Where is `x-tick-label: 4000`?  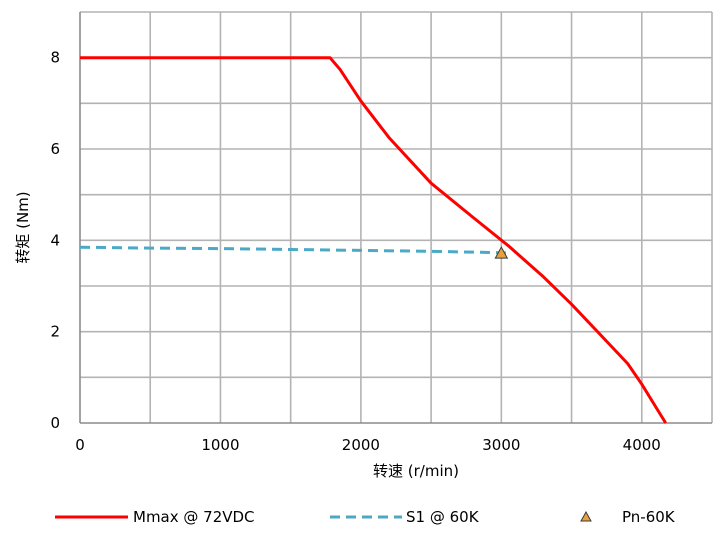 x-tick-label: 4000 is located at coordinates (642, 445).